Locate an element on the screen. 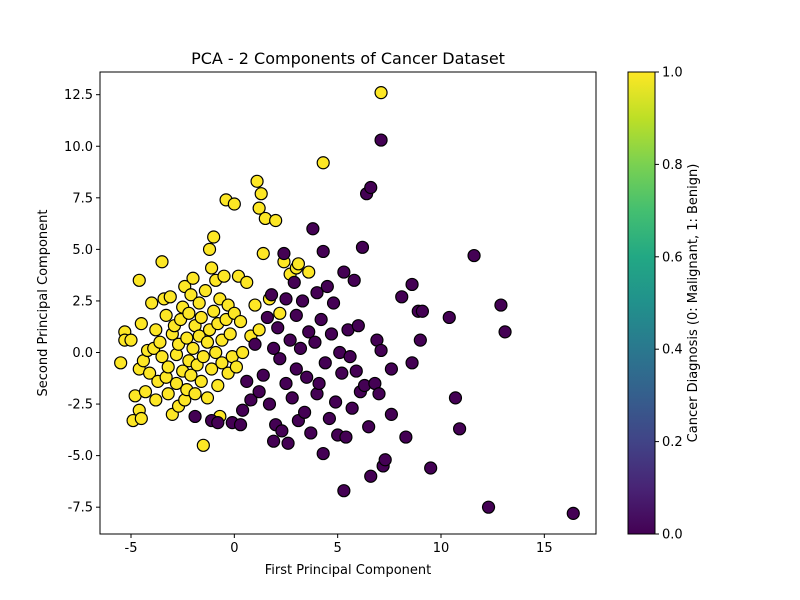 The height and width of the screenshot is (600, 800). x-tick-label: 0 is located at coordinates (234, 548).